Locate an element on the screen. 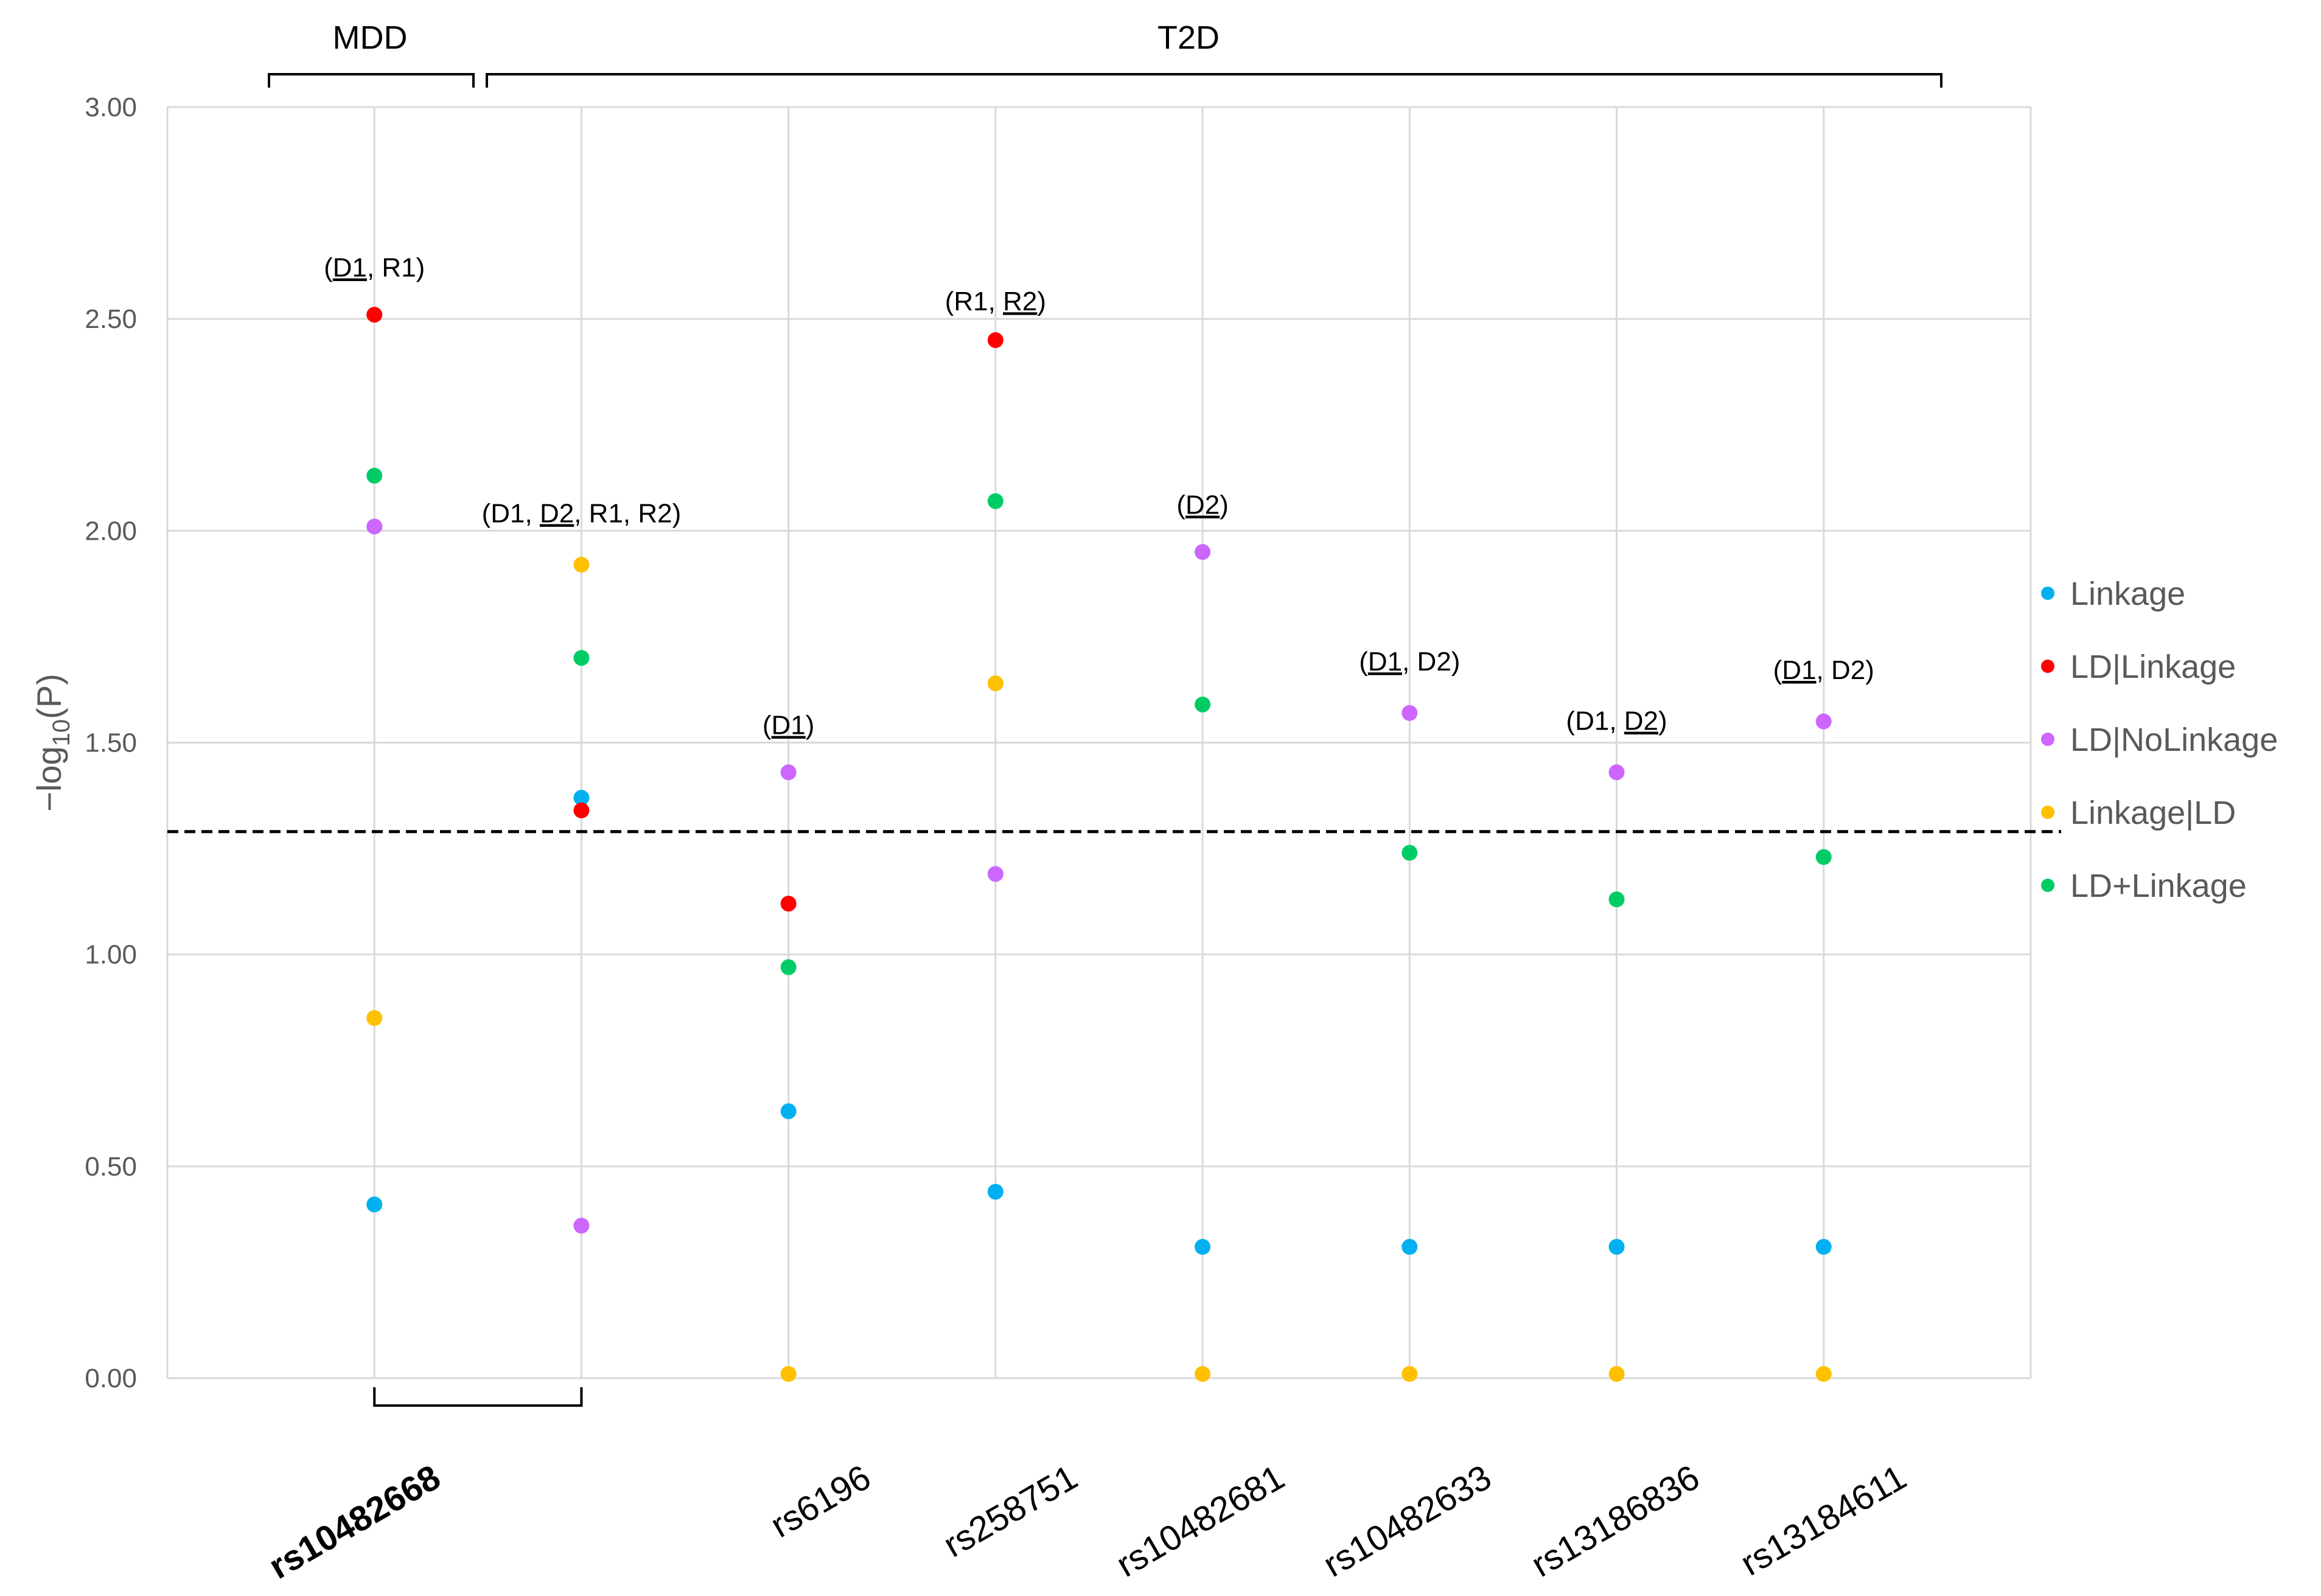 Image resolution: width=2321 pixels, height=1596 pixels. y-title-tail: (P) is located at coordinates (49, 697).